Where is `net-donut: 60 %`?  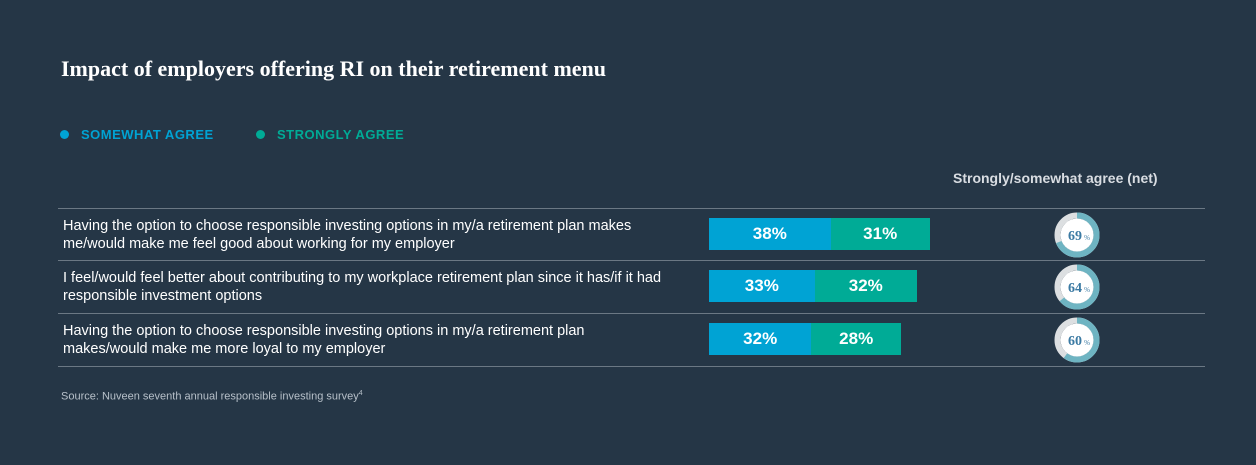 net-donut: 60 % is located at coordinates (1077, 340).